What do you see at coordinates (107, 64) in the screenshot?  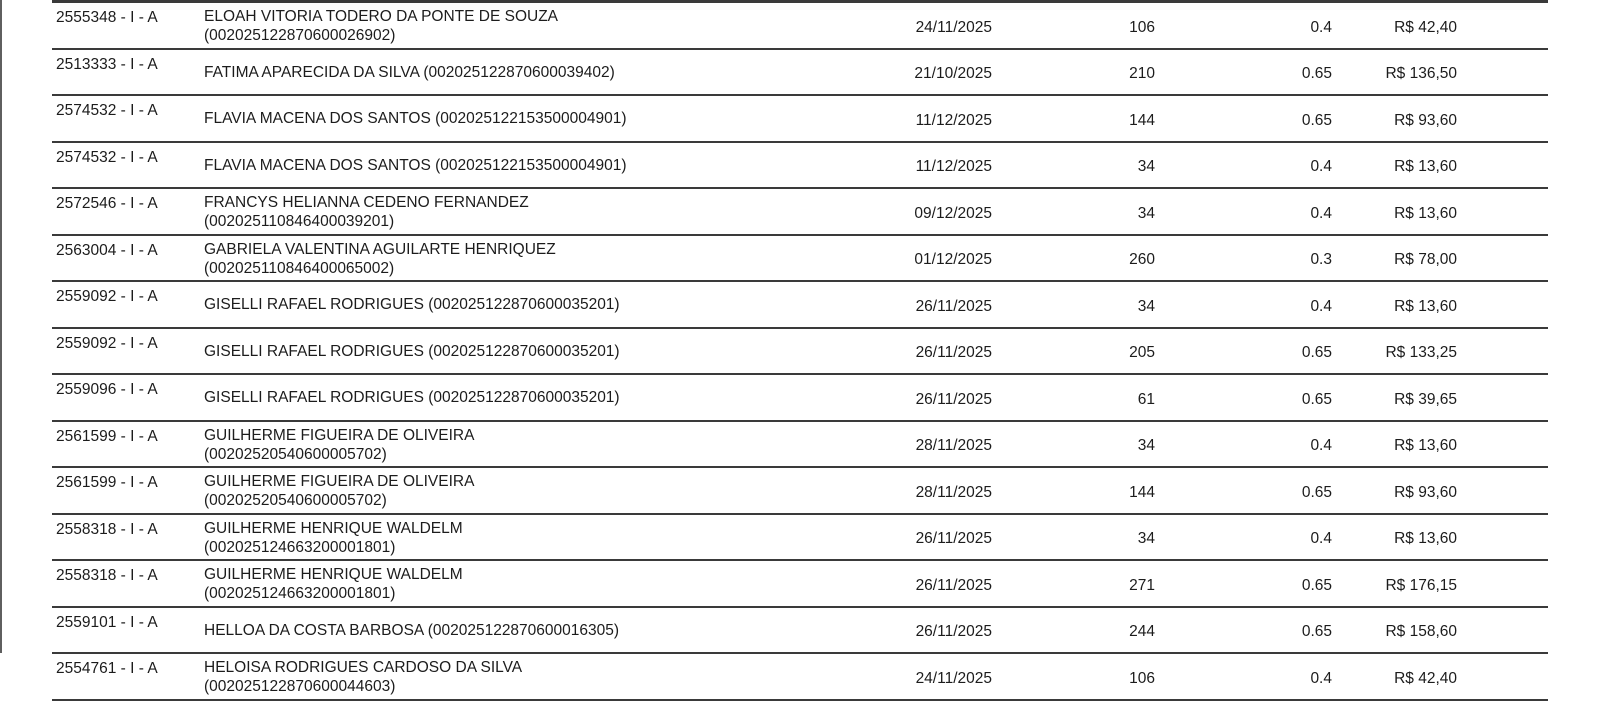 I see `cell-record-id: 2513333 - I - A` at bounding box center [107, 64].